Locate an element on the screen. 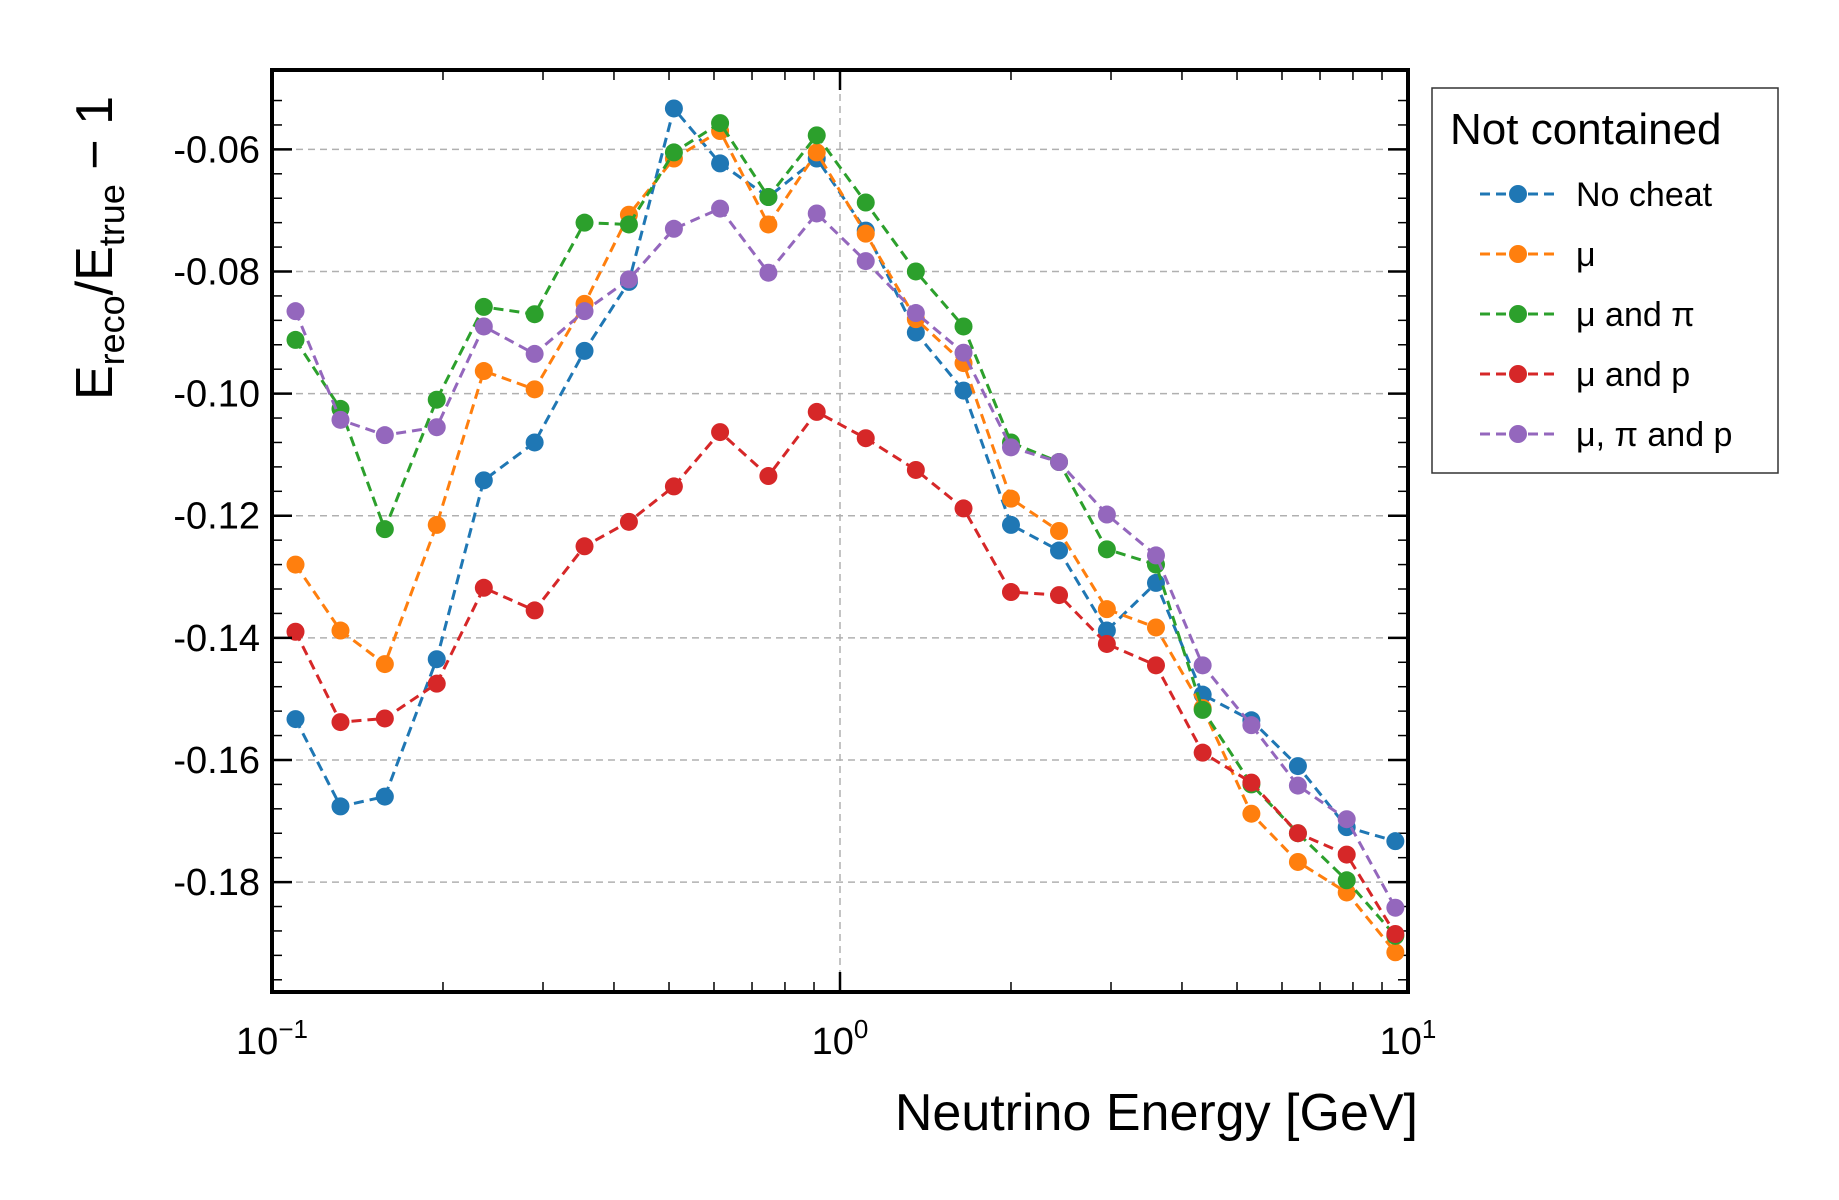  y-axis-title-mid: /E is located at coordinates (95, 270).